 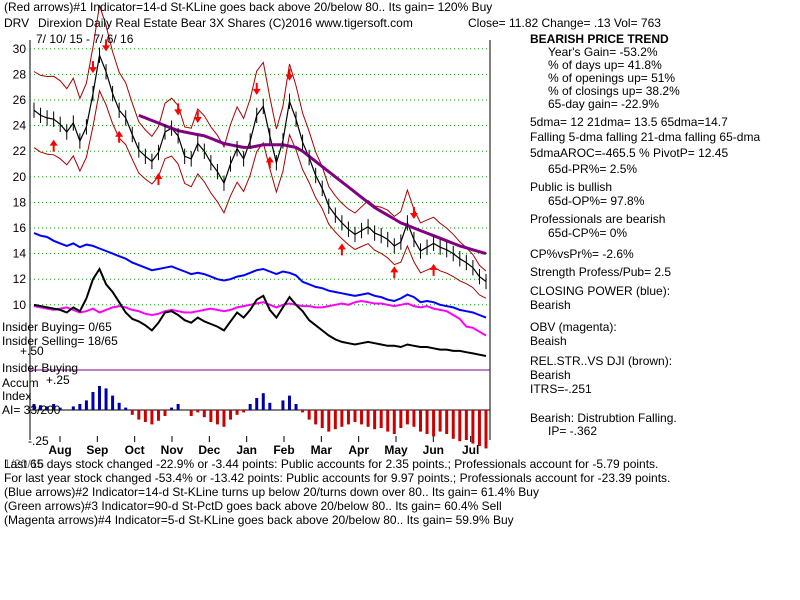 I want to click on close-change-volume: Close= 11.82 Change= .13 Vol= 763, so click(x=564, y=23).